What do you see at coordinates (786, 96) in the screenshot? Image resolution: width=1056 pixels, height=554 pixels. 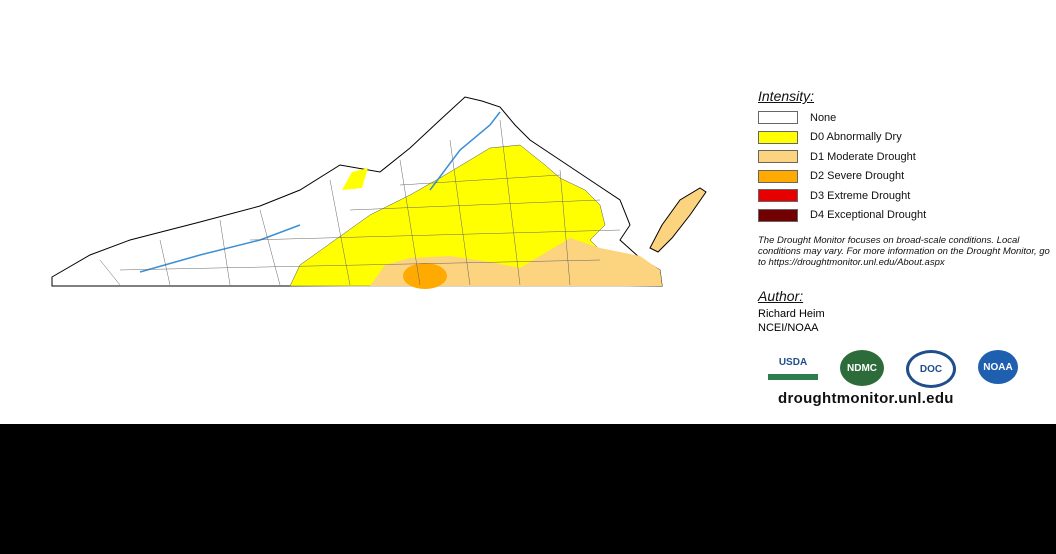 I see `legend-title: Intensity:` at bounding box center [786, 96].